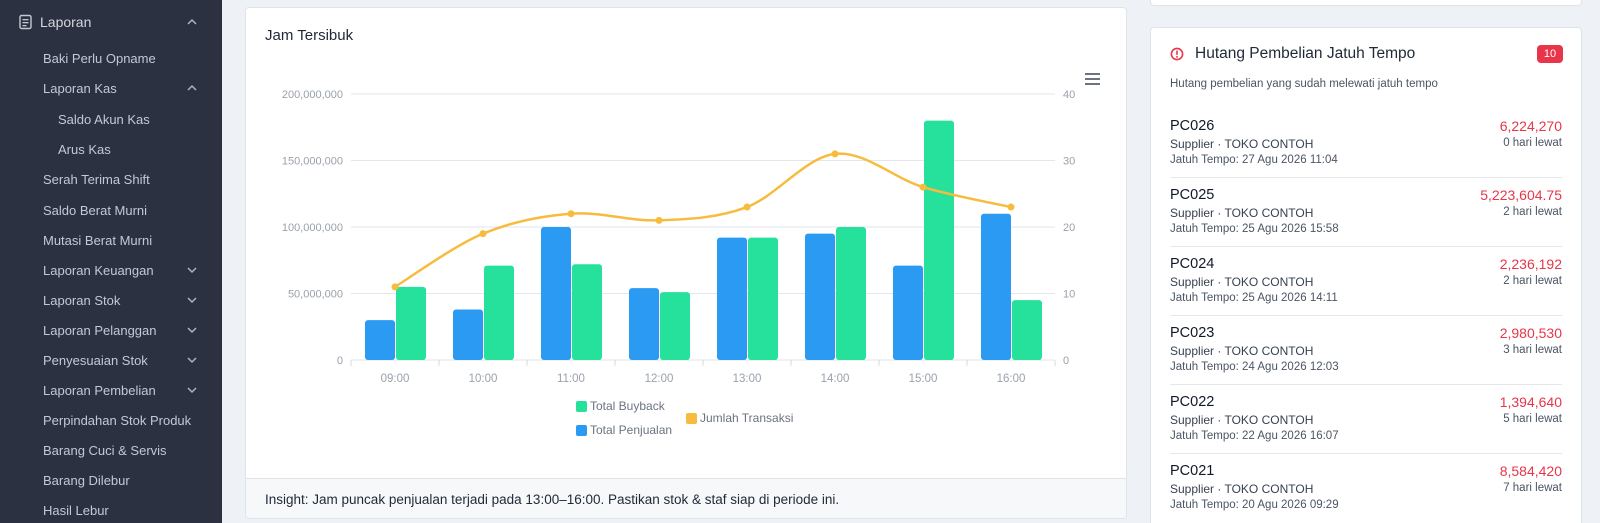 The image size is (1600, 523). I want to click on sidebar-item-label: Baki Perlu Opname, so click(99, 58).